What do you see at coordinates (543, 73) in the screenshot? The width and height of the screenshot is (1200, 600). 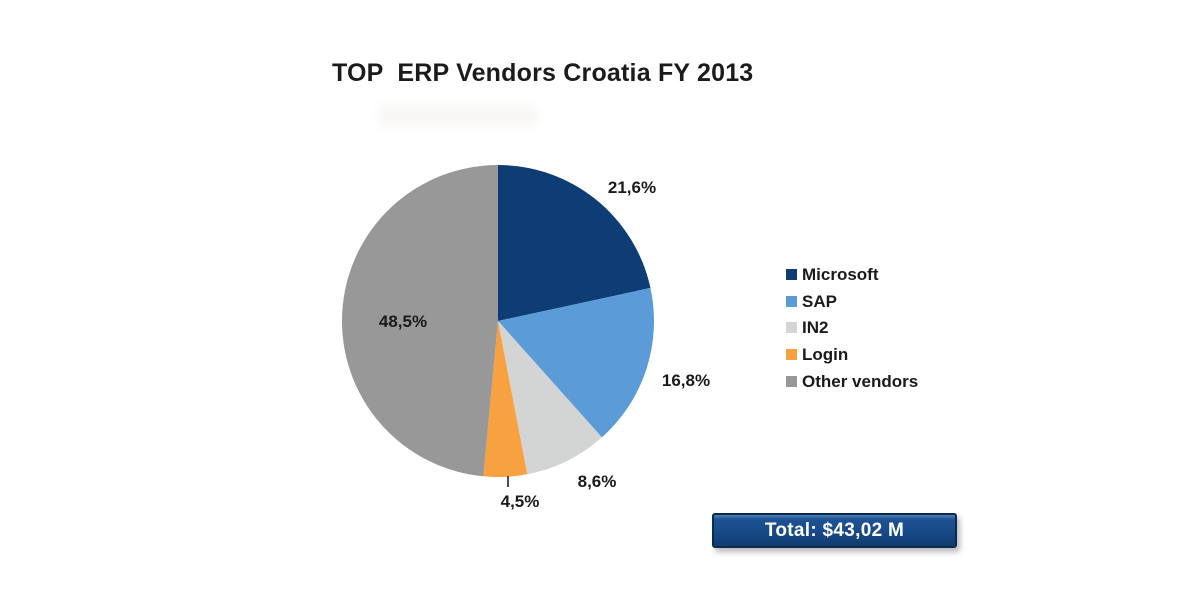 I see `chart-title: TOP ERP Vendors Croatia FY 2013` at bounding box center [543, 73].